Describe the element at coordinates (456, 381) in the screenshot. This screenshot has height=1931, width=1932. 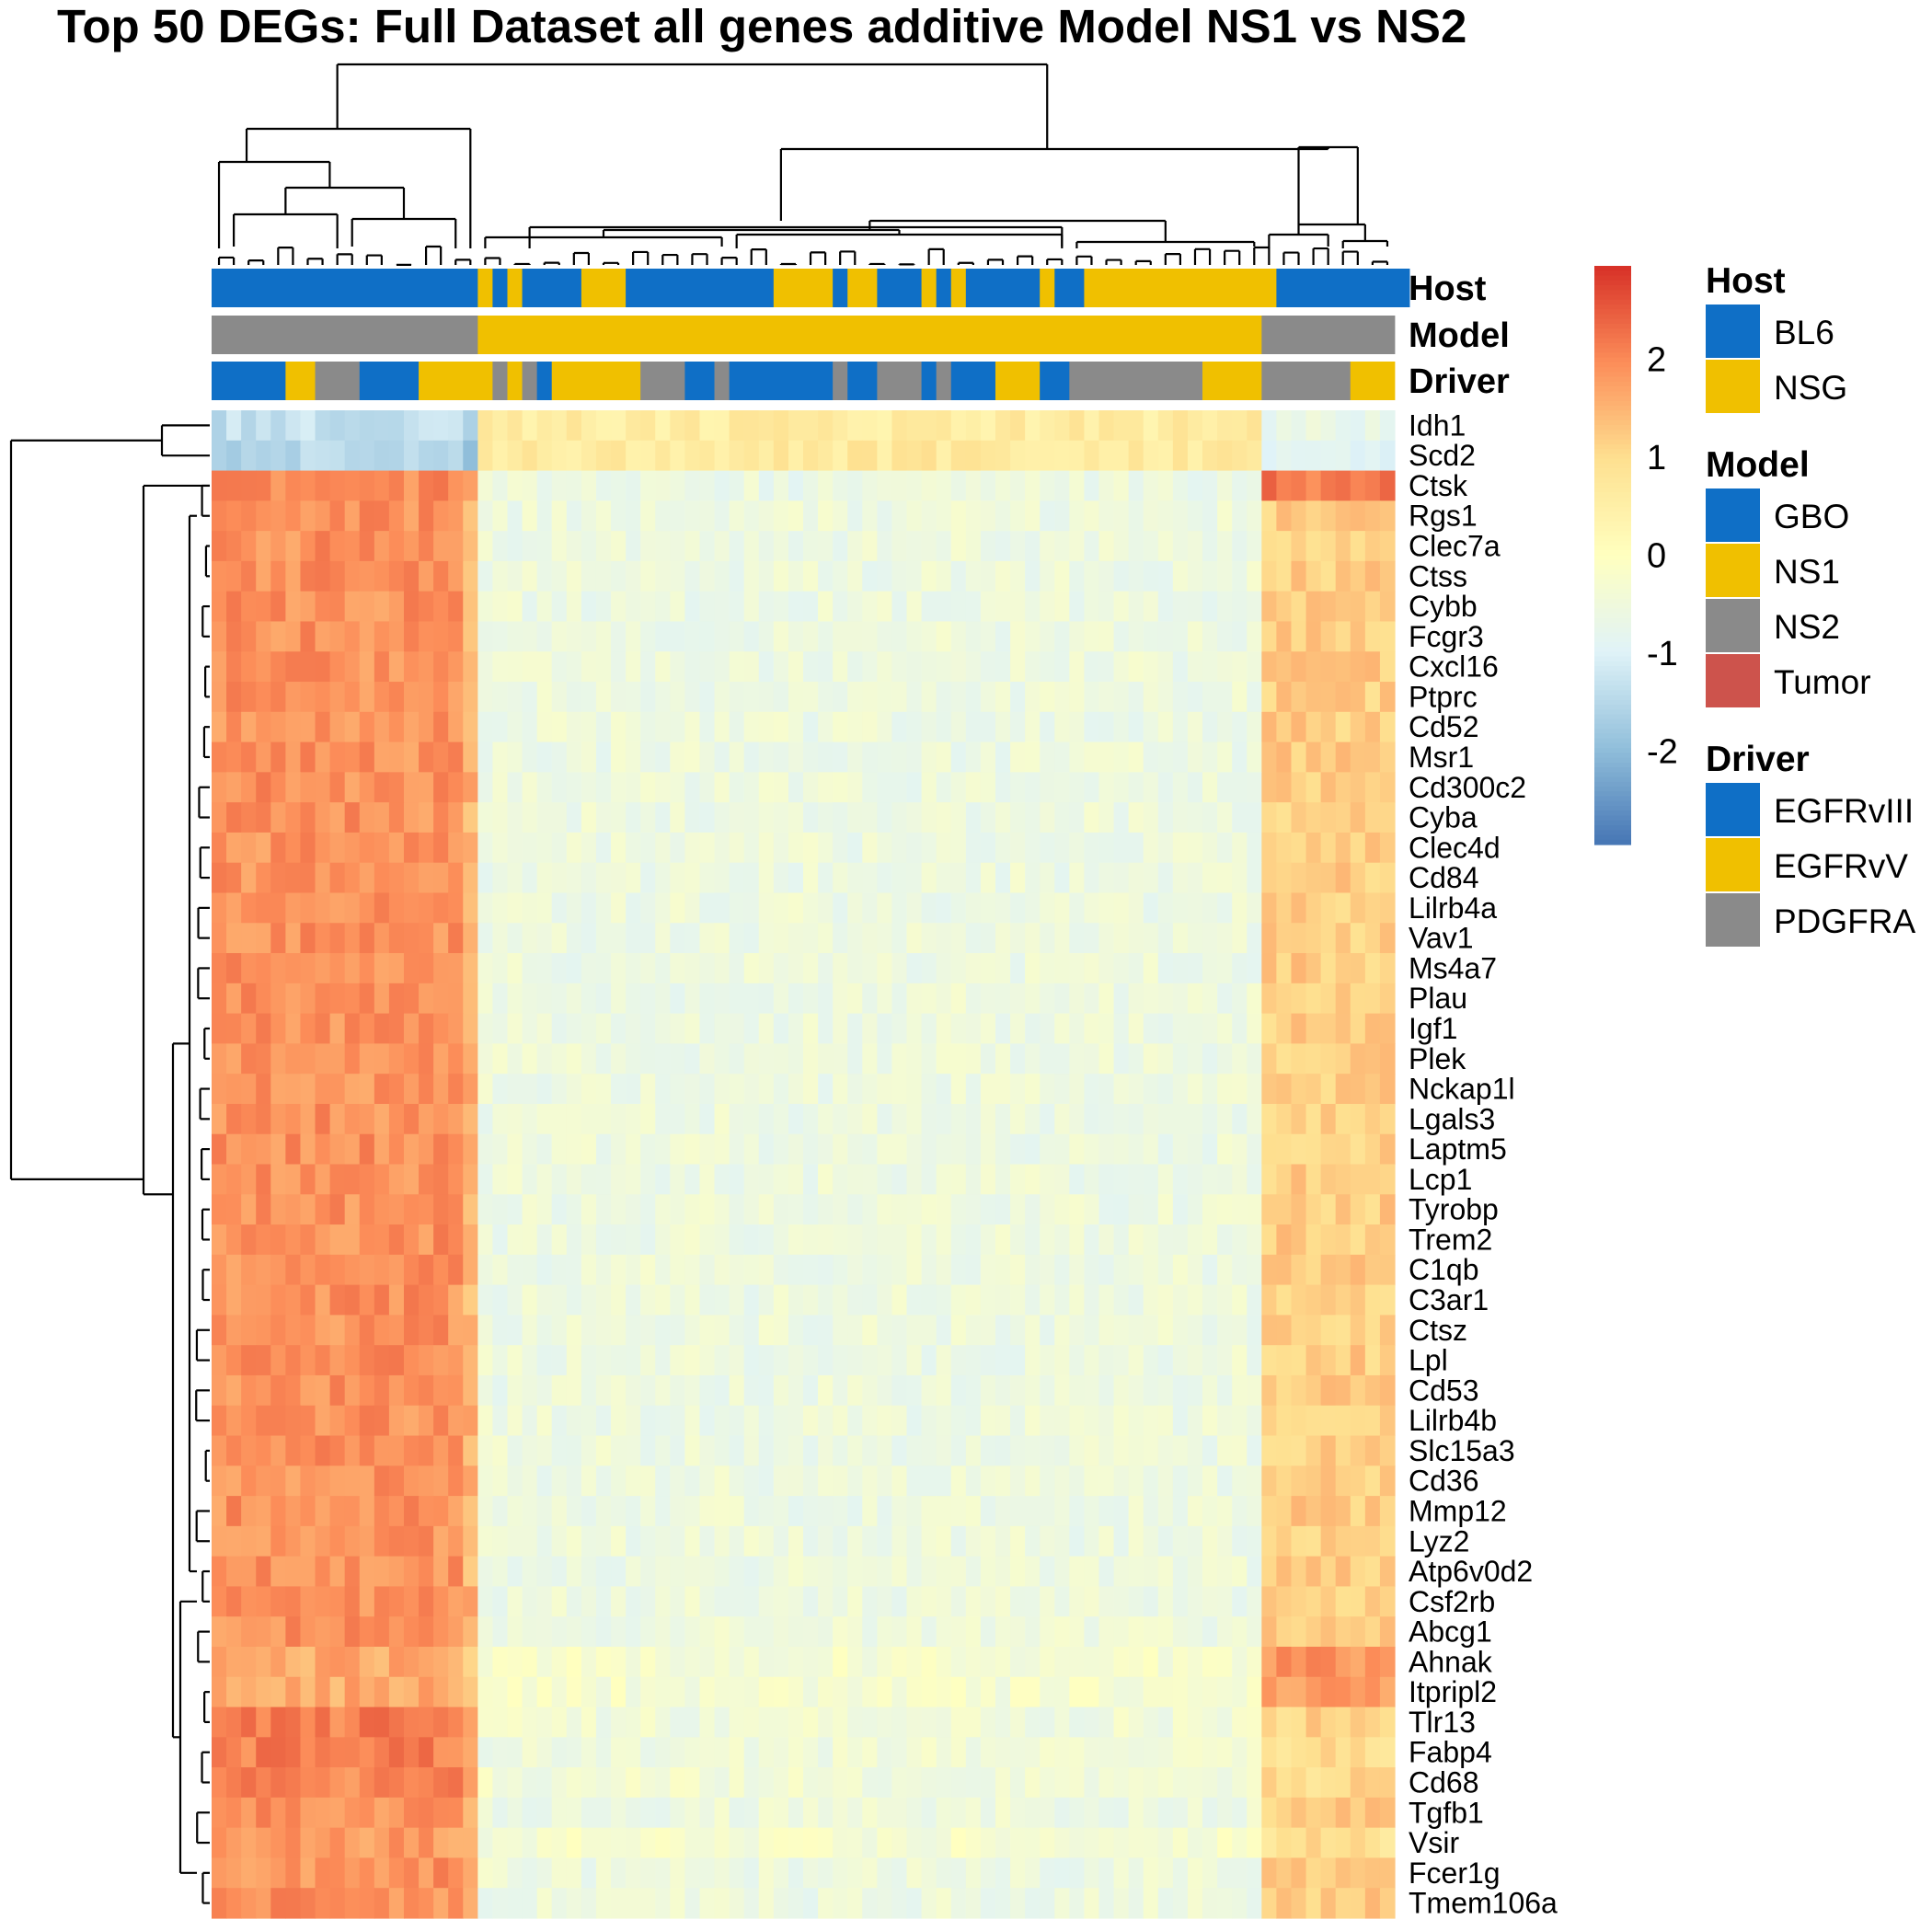
I see `annotation-segment` at that location.